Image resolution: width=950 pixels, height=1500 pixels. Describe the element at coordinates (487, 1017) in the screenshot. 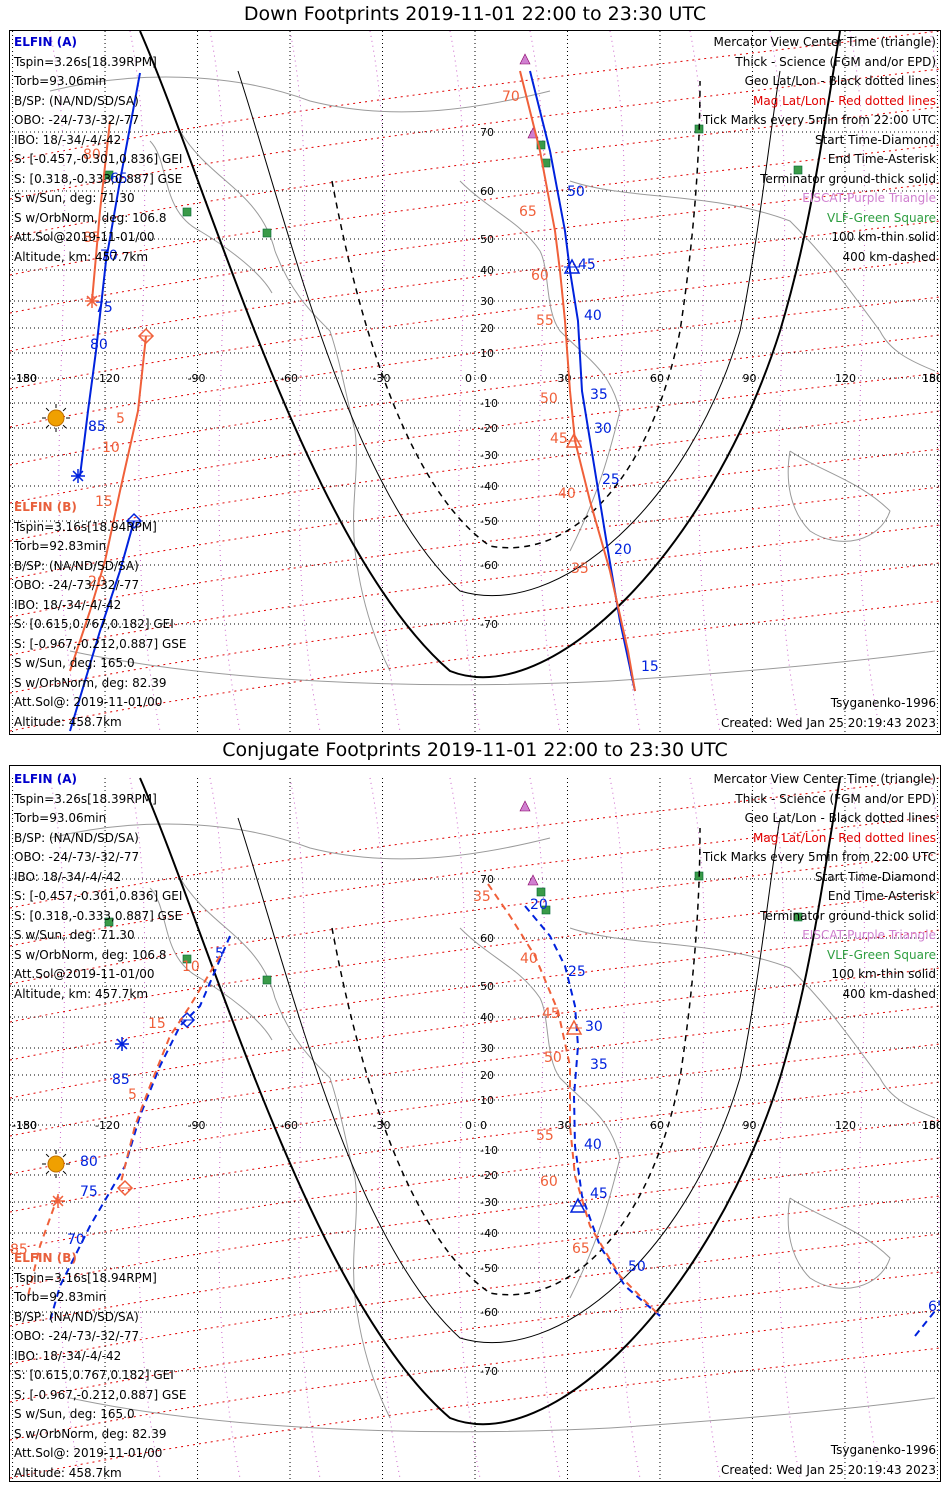

I see `lat-label: 40` at that location.